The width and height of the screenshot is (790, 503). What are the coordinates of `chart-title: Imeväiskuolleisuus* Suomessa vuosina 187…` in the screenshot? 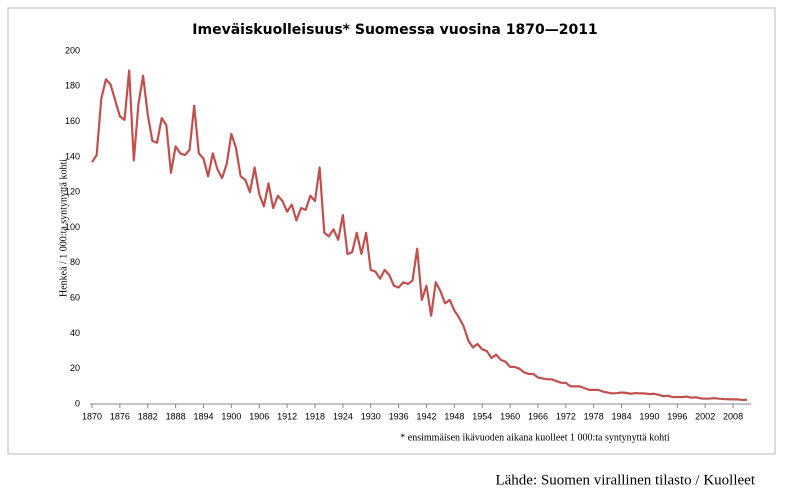 It's located at (394, 30).